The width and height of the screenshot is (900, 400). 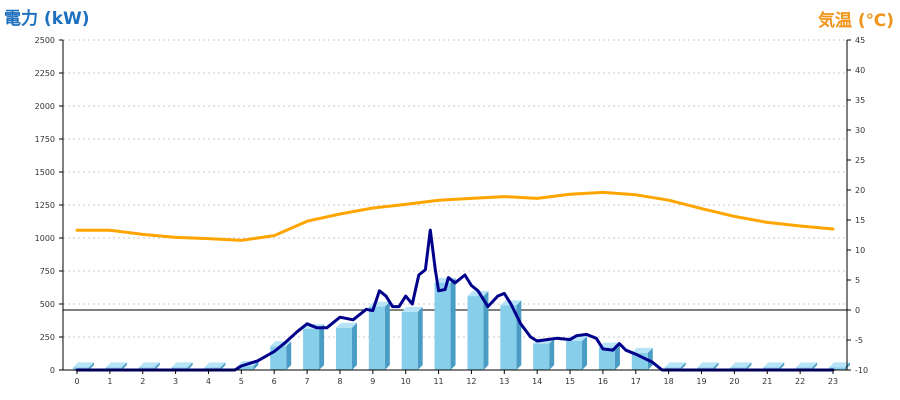 What do you see at coordinates (860, 160) in the screenshot?
I see `y-right-tick-label: 25` at bounding box center [860, 160].